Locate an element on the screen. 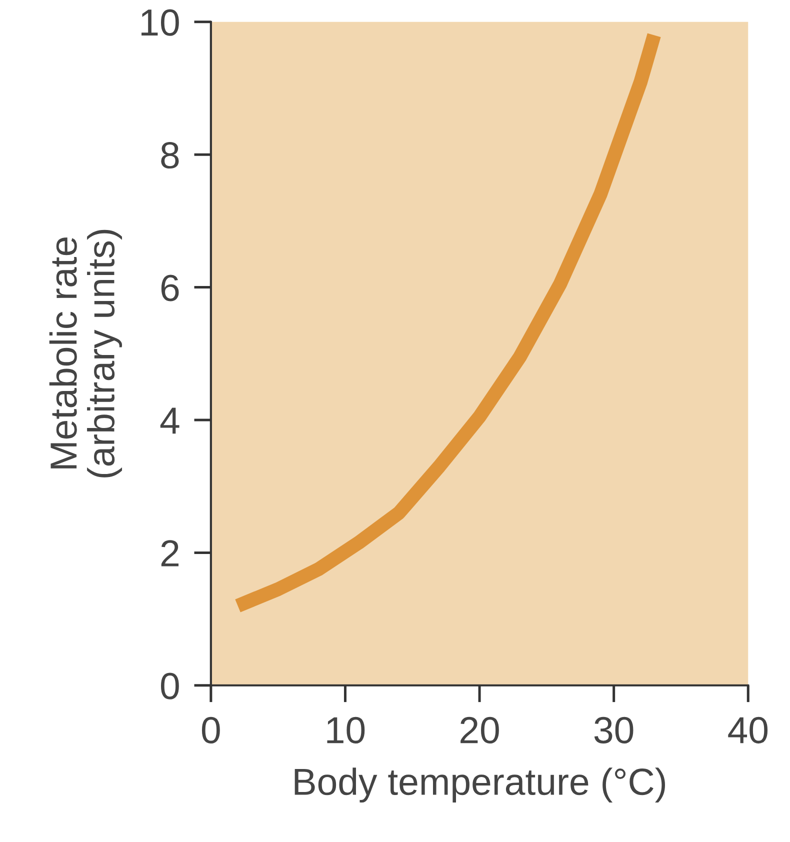  x-tick-label: 20 is located at coordinates (479, 730).